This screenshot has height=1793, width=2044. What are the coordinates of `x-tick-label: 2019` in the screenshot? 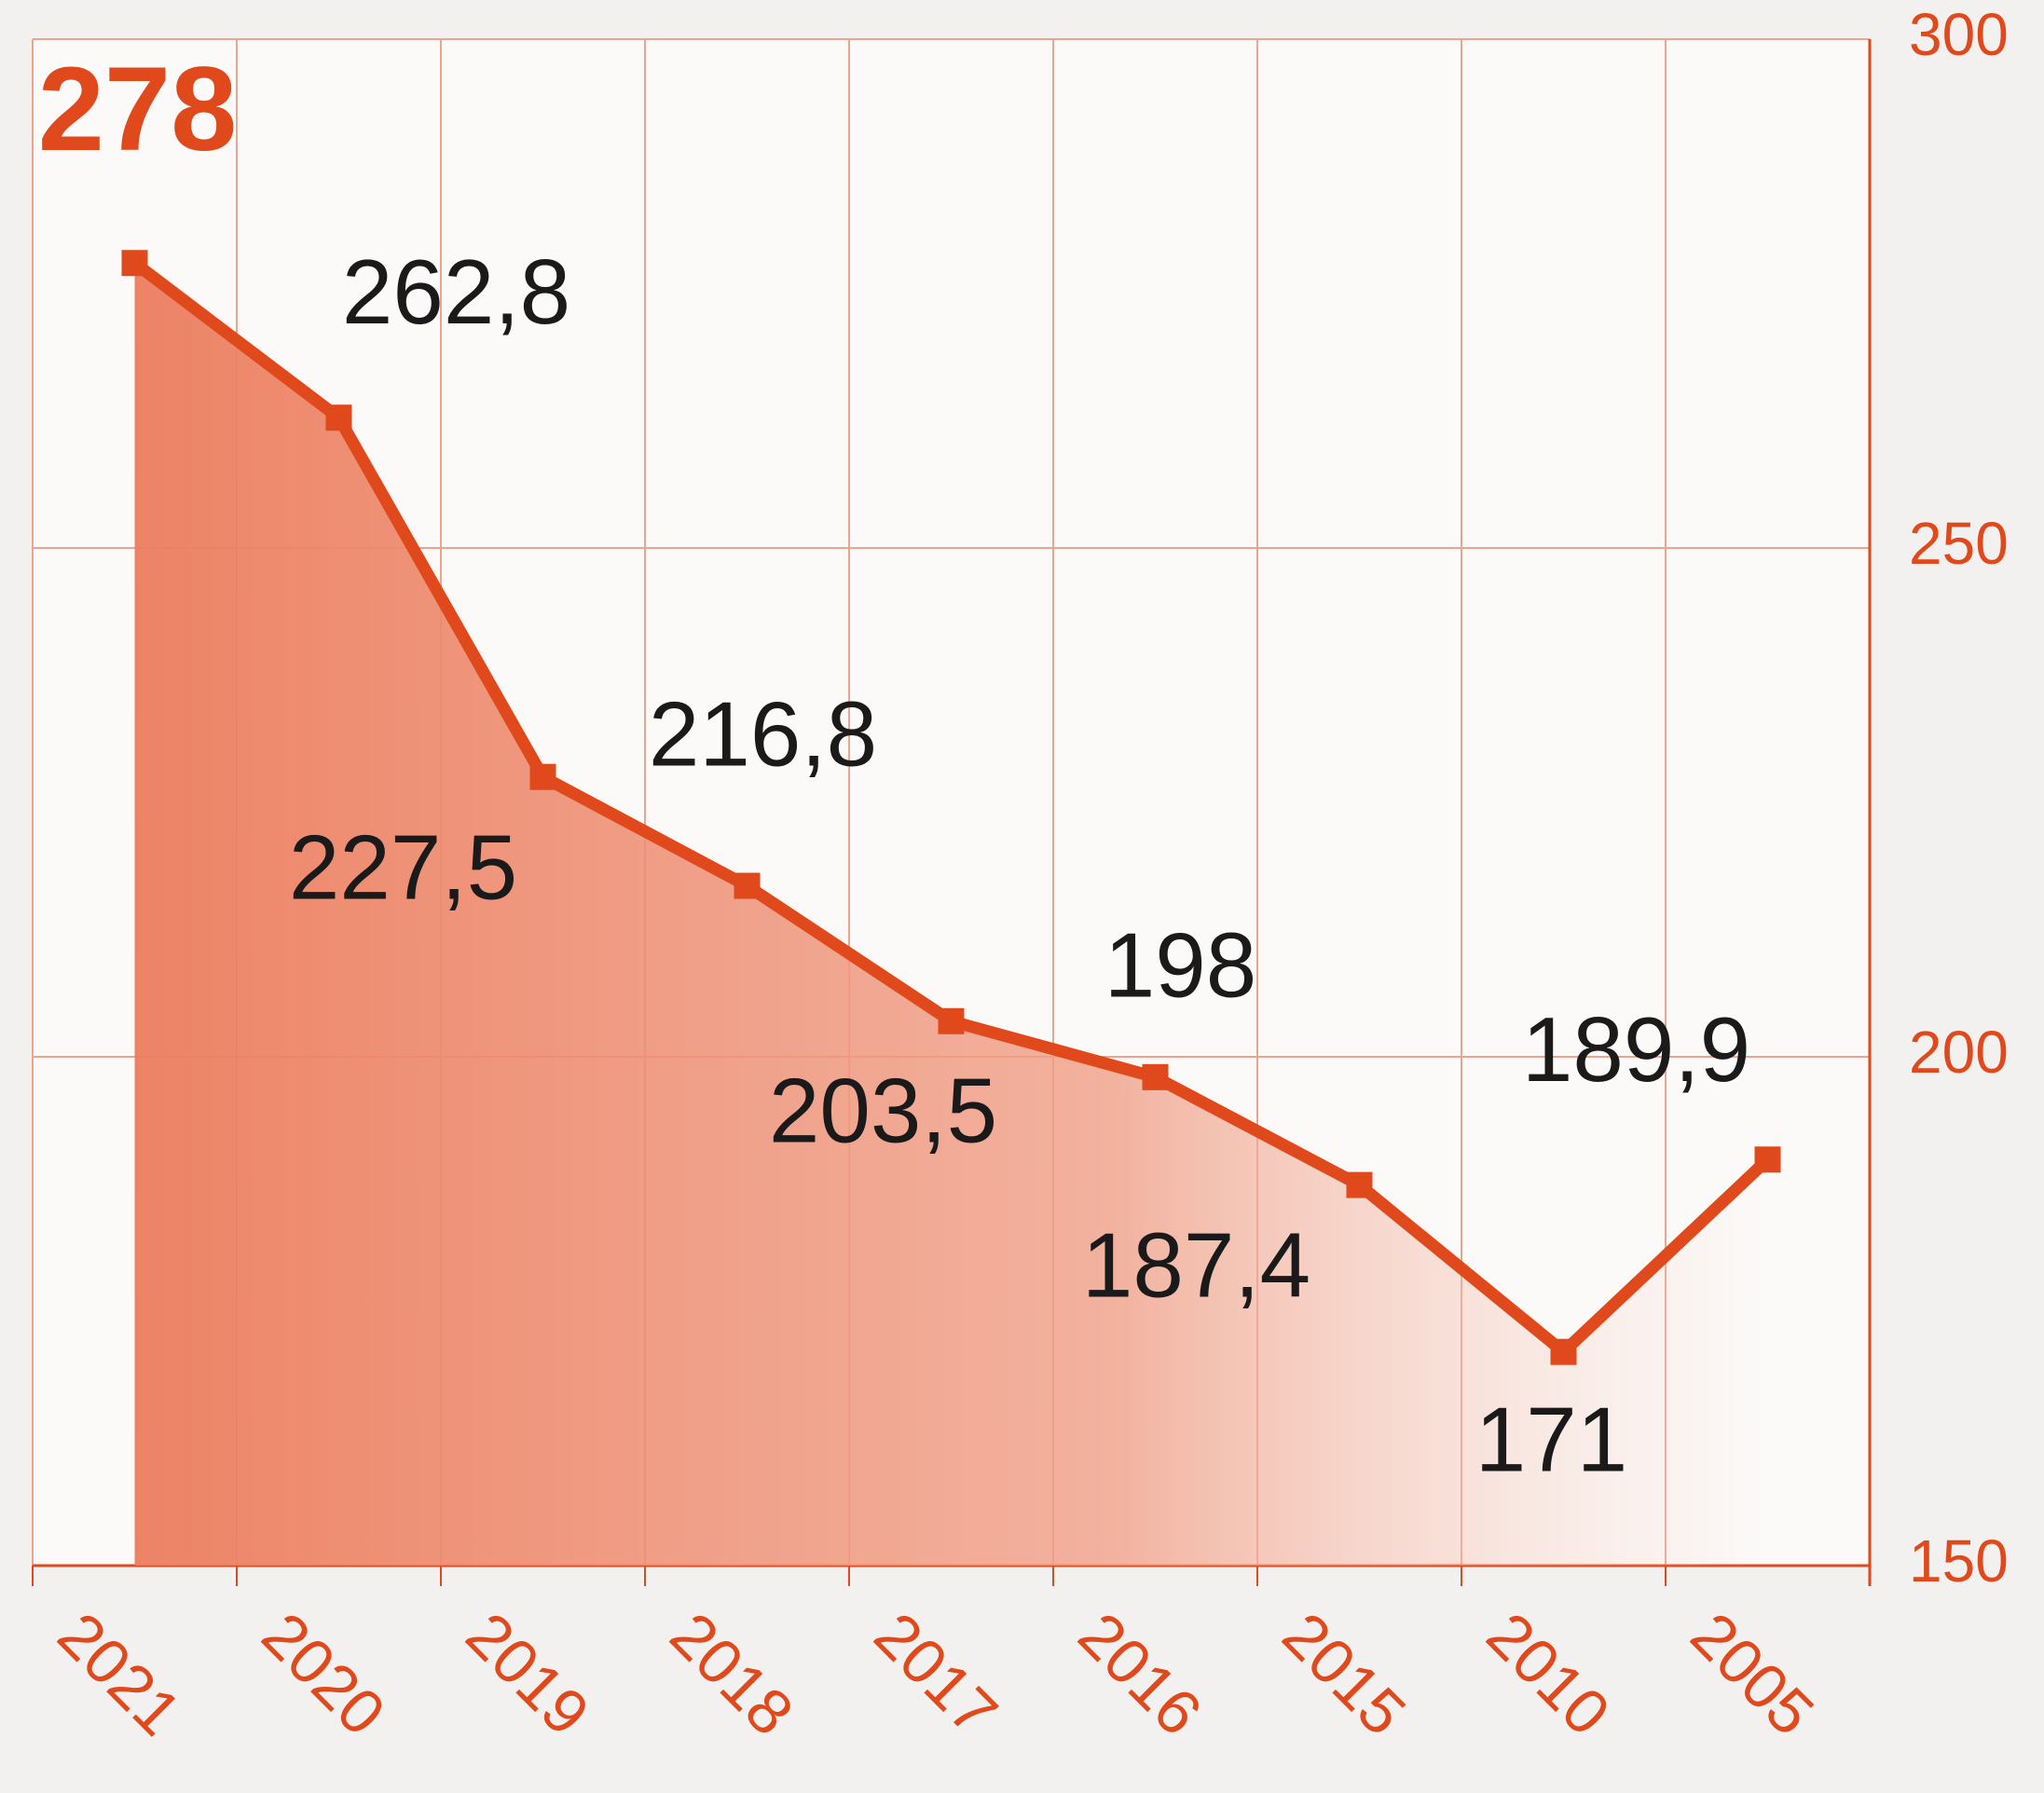 It's located at (528, 1674).